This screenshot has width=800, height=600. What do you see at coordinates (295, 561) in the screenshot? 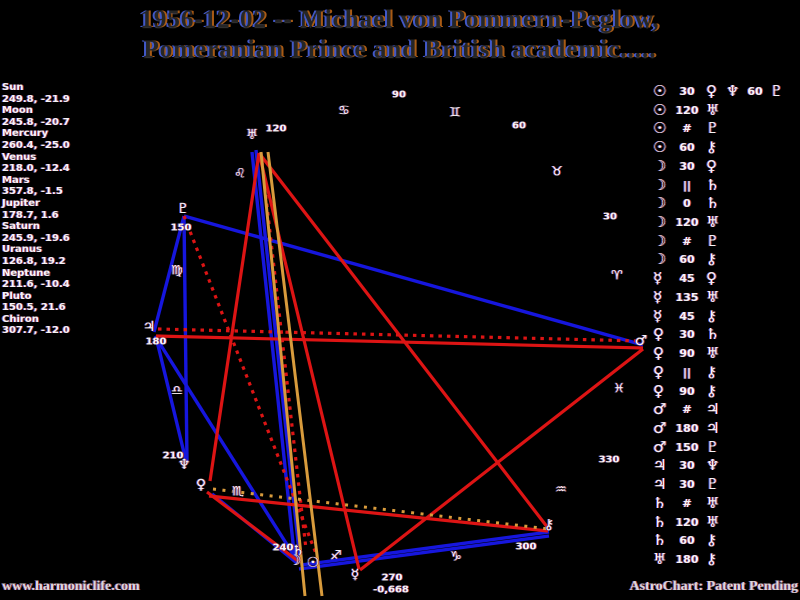
I see `chart-moon-icon: ☽` at bounding box center [295, 561].